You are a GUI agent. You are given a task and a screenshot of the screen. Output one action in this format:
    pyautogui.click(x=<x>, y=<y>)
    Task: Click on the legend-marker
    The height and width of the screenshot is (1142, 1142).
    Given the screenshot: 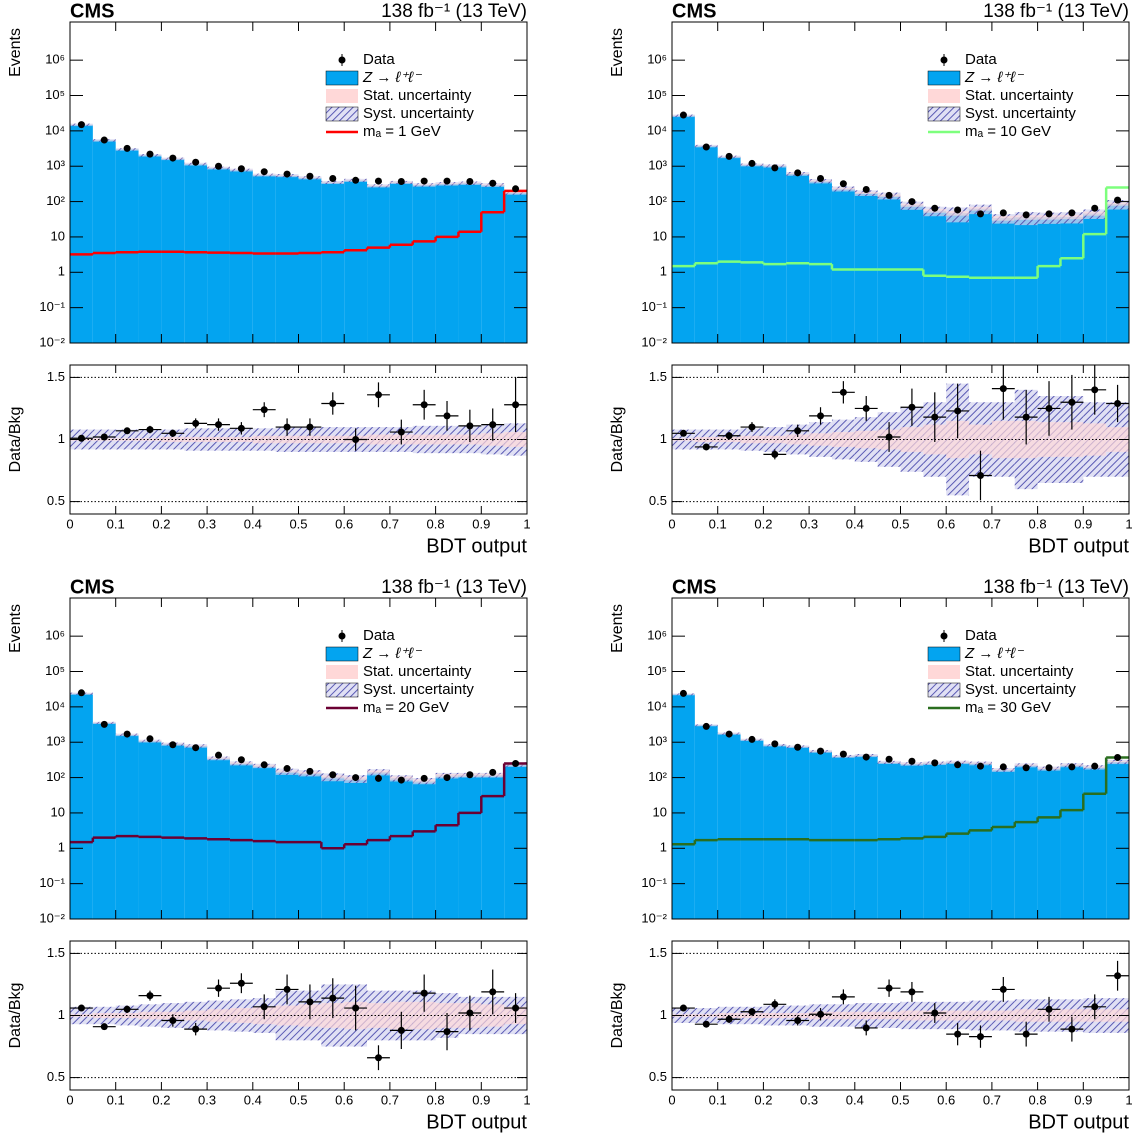 What is the action you would take?
    pyautogui.click(x=342, y=78)
    